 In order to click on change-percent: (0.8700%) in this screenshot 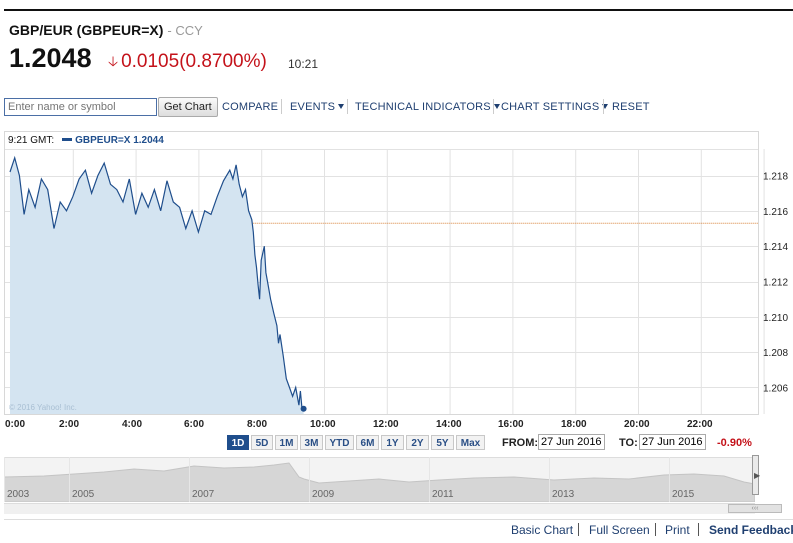, I will do `click(223, 61)`.